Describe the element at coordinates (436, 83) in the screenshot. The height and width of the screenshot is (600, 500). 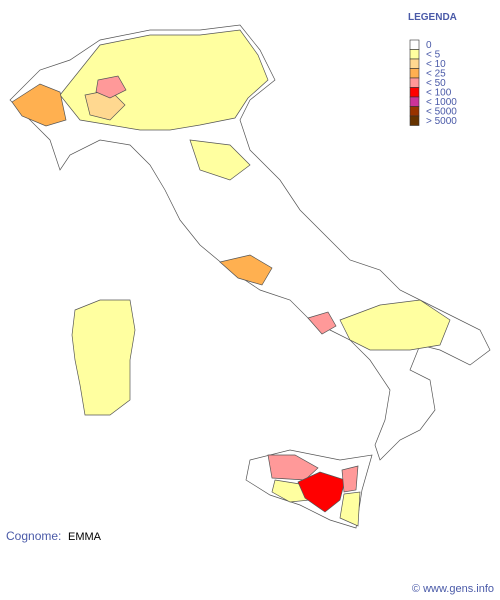
I see `legend-label: < 50` at that location.